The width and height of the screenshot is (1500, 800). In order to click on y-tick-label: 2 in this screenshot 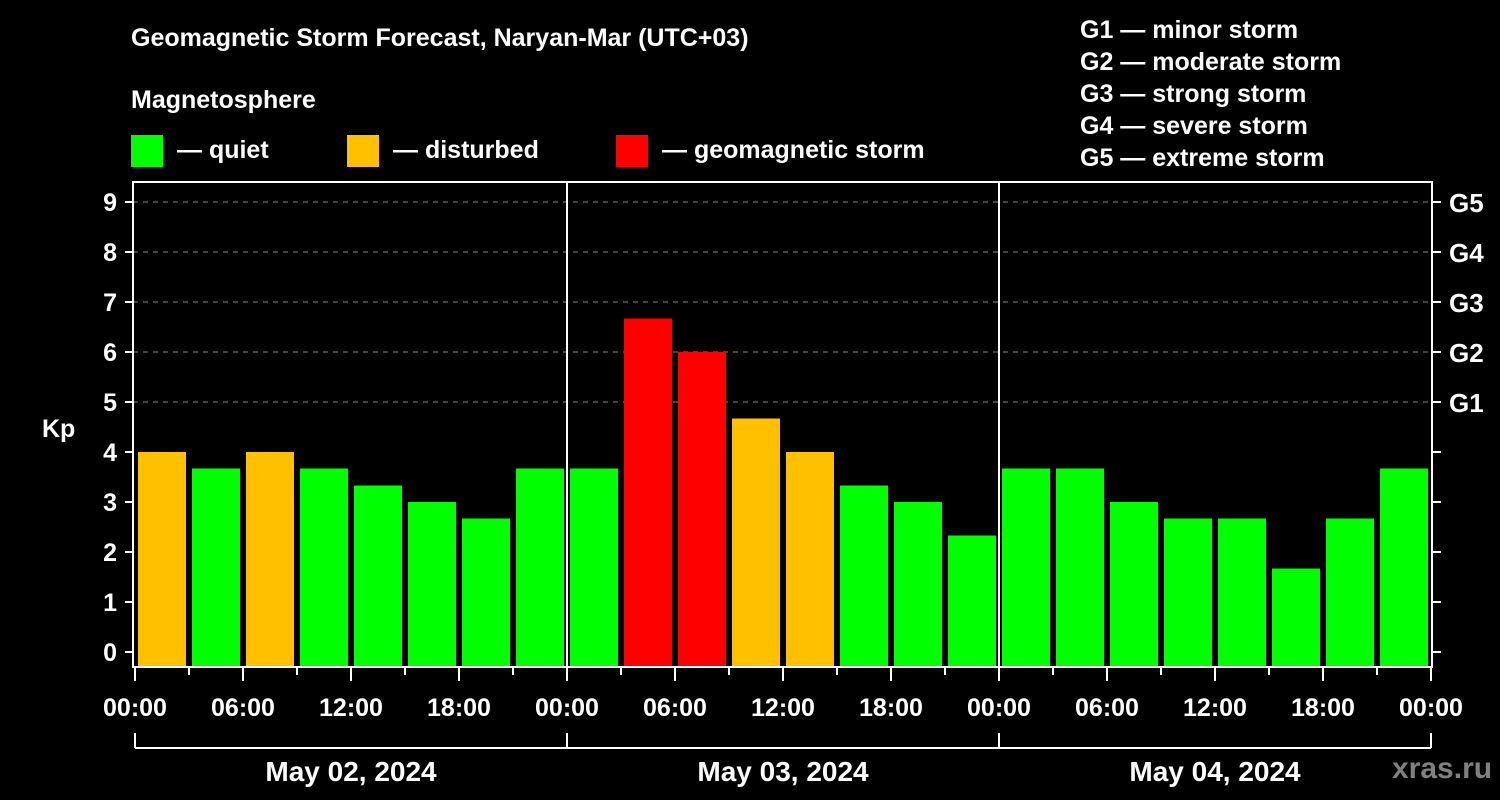, I will do `click(110, 553)`.